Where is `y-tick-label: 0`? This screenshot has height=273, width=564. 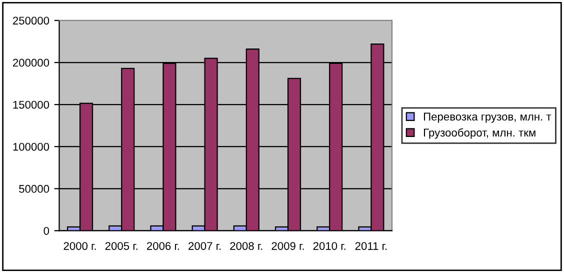 y-tick-label: 0 is located at coordinates (47, 230).